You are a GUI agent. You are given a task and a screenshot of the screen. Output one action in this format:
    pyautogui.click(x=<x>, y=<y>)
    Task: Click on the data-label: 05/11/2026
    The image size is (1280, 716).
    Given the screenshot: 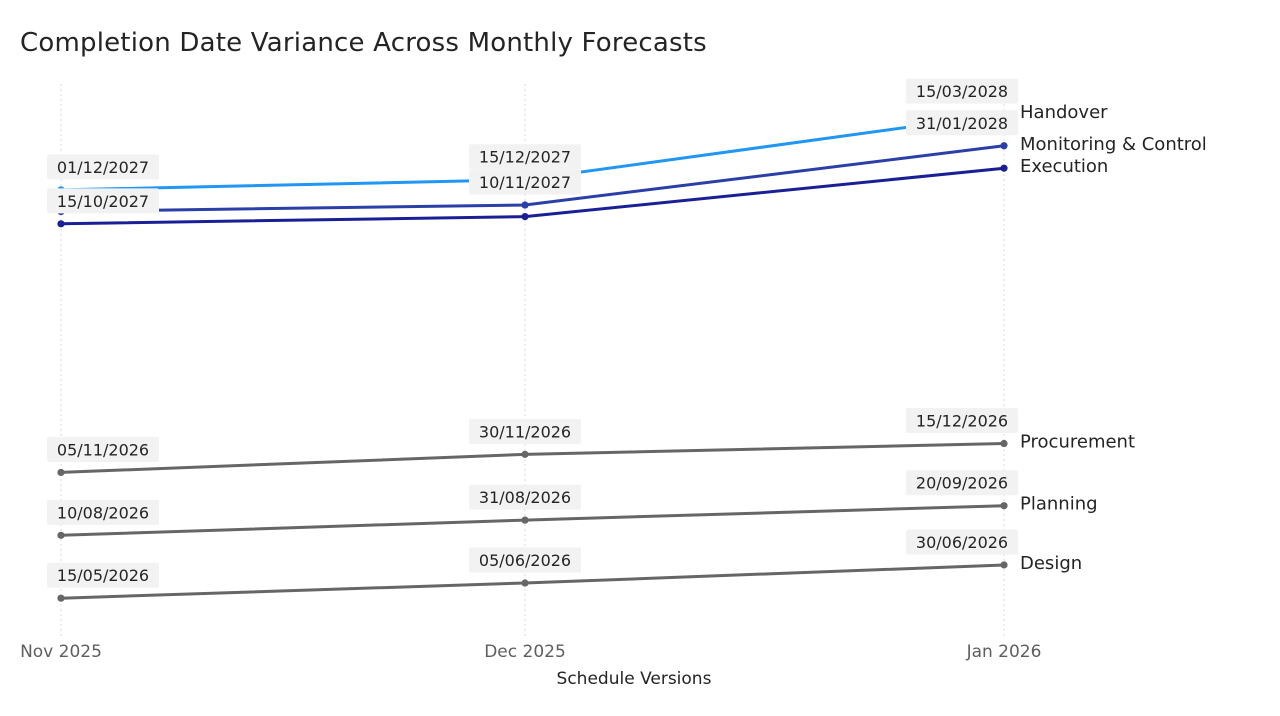 What is the action you would take?
    pyautogui.click(x=103, y=449)
    